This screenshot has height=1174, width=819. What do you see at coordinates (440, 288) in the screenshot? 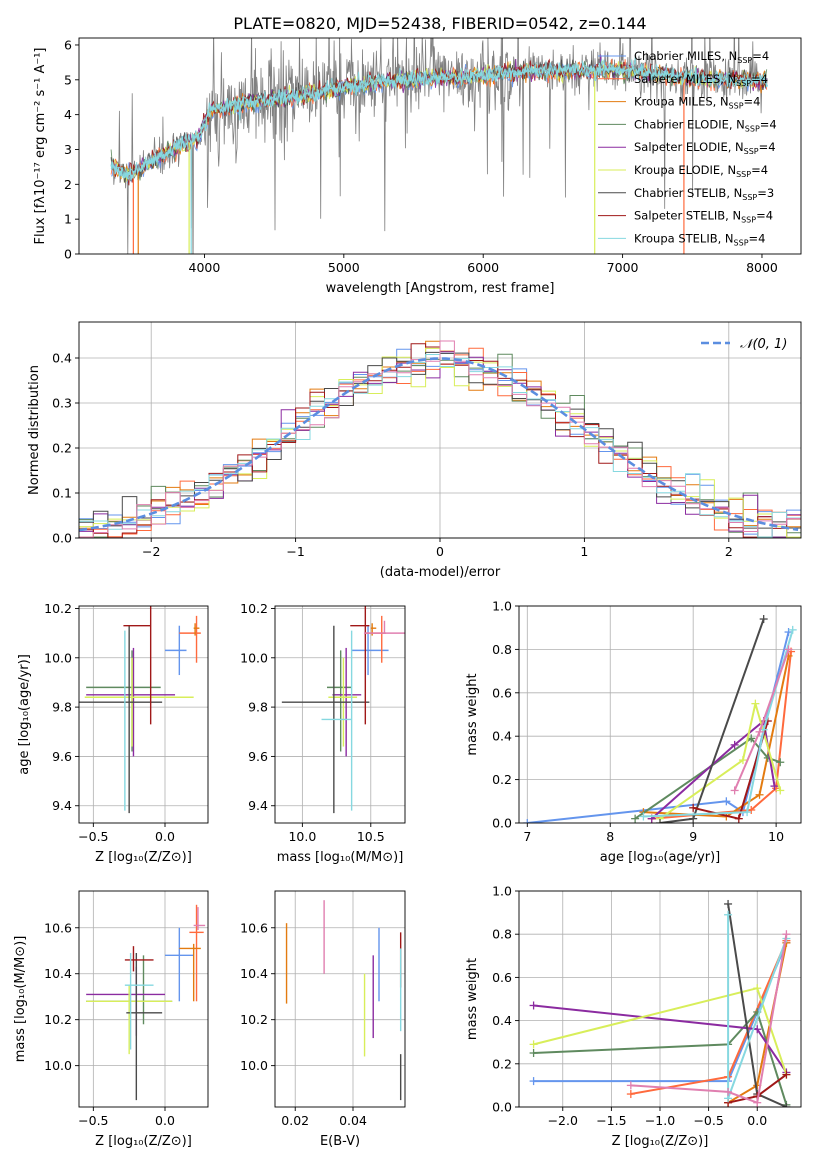
I see `x-axis-label: wavelength [Angstrom, rest frame]` at bounding box center [440, 288].